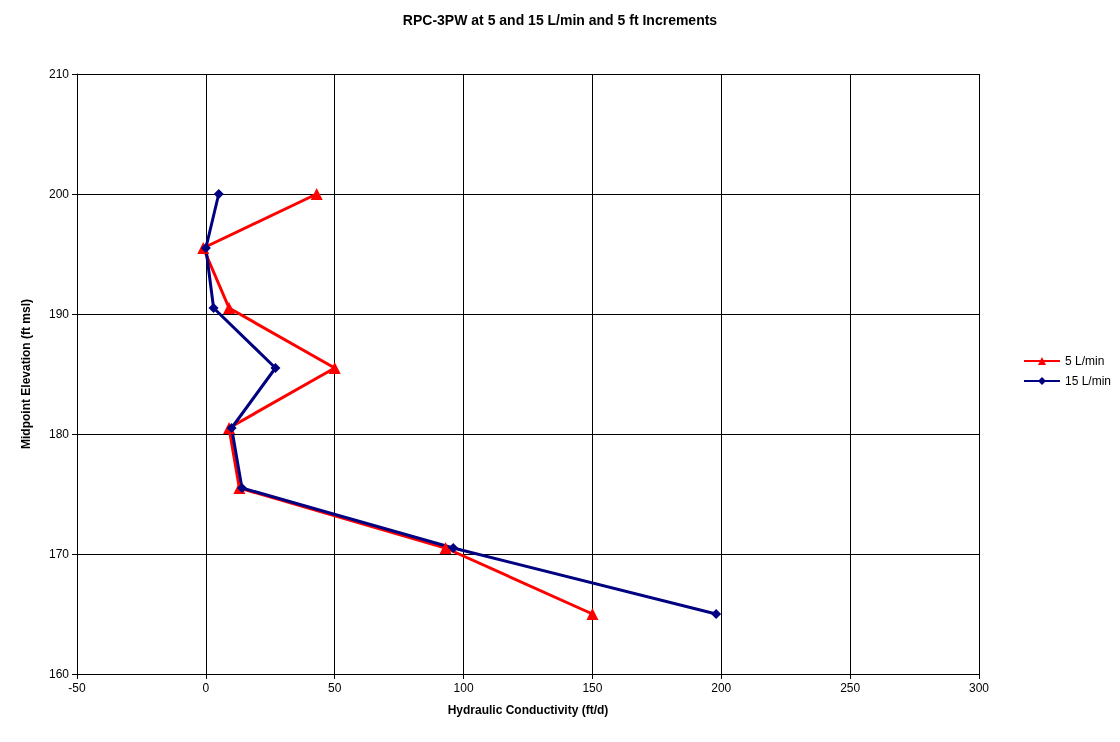  What do you see at coordinates (59, 674) in the screenshot?
I see `y-tick-label: 160` at bounding box center [59, 674].